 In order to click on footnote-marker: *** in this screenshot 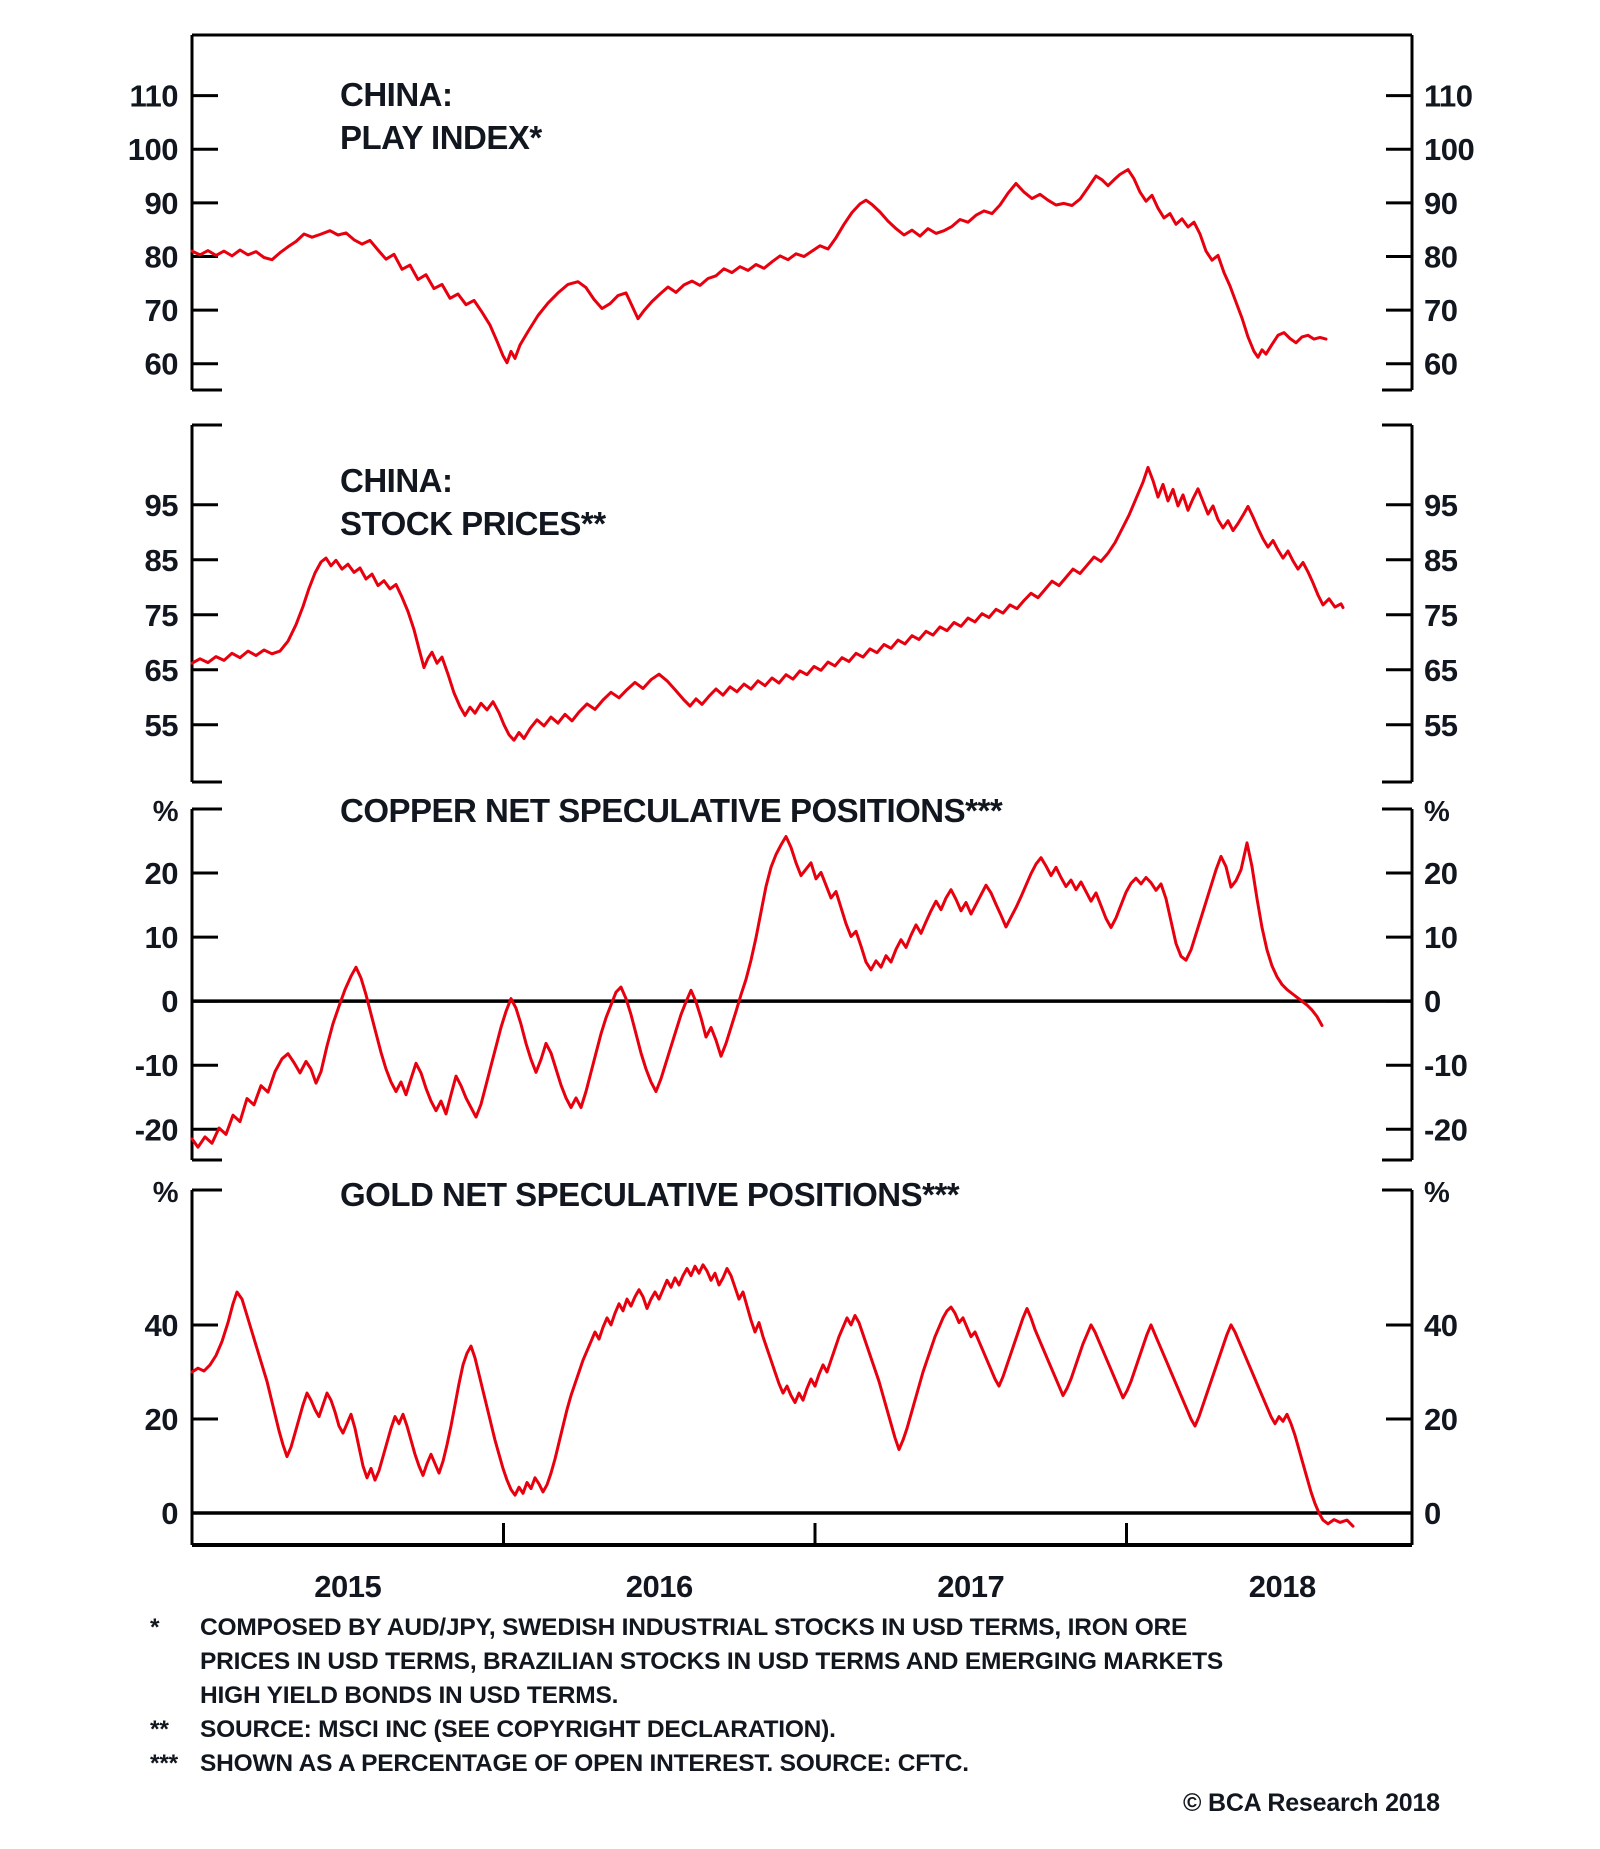, I will do `click(164, 1763)`.